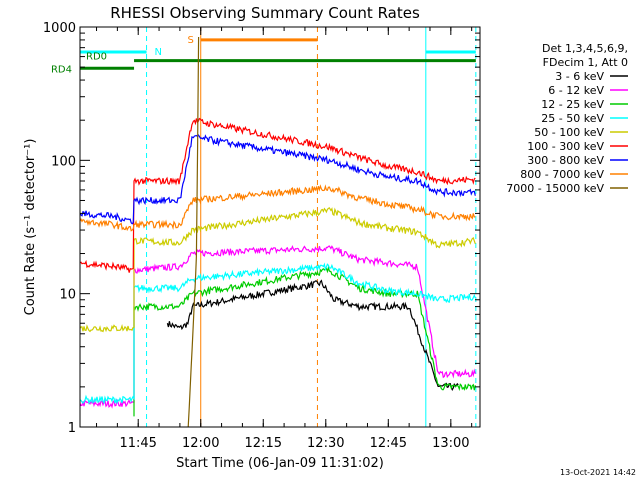  What do you see at coordinates (585, 62) in the screenshot?
I see `legend-header-2: FDecim 1, Att 0` at bounding box center [585, 62].